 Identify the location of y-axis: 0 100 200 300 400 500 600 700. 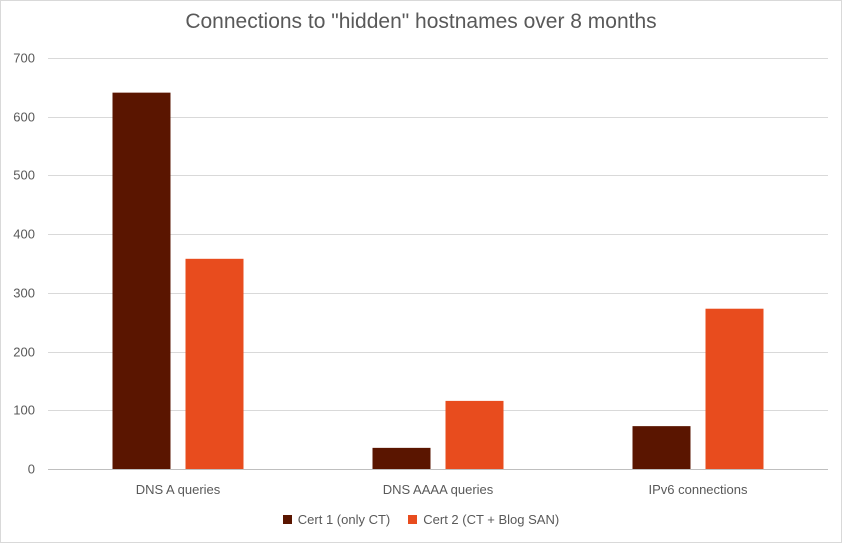
(24, 264).